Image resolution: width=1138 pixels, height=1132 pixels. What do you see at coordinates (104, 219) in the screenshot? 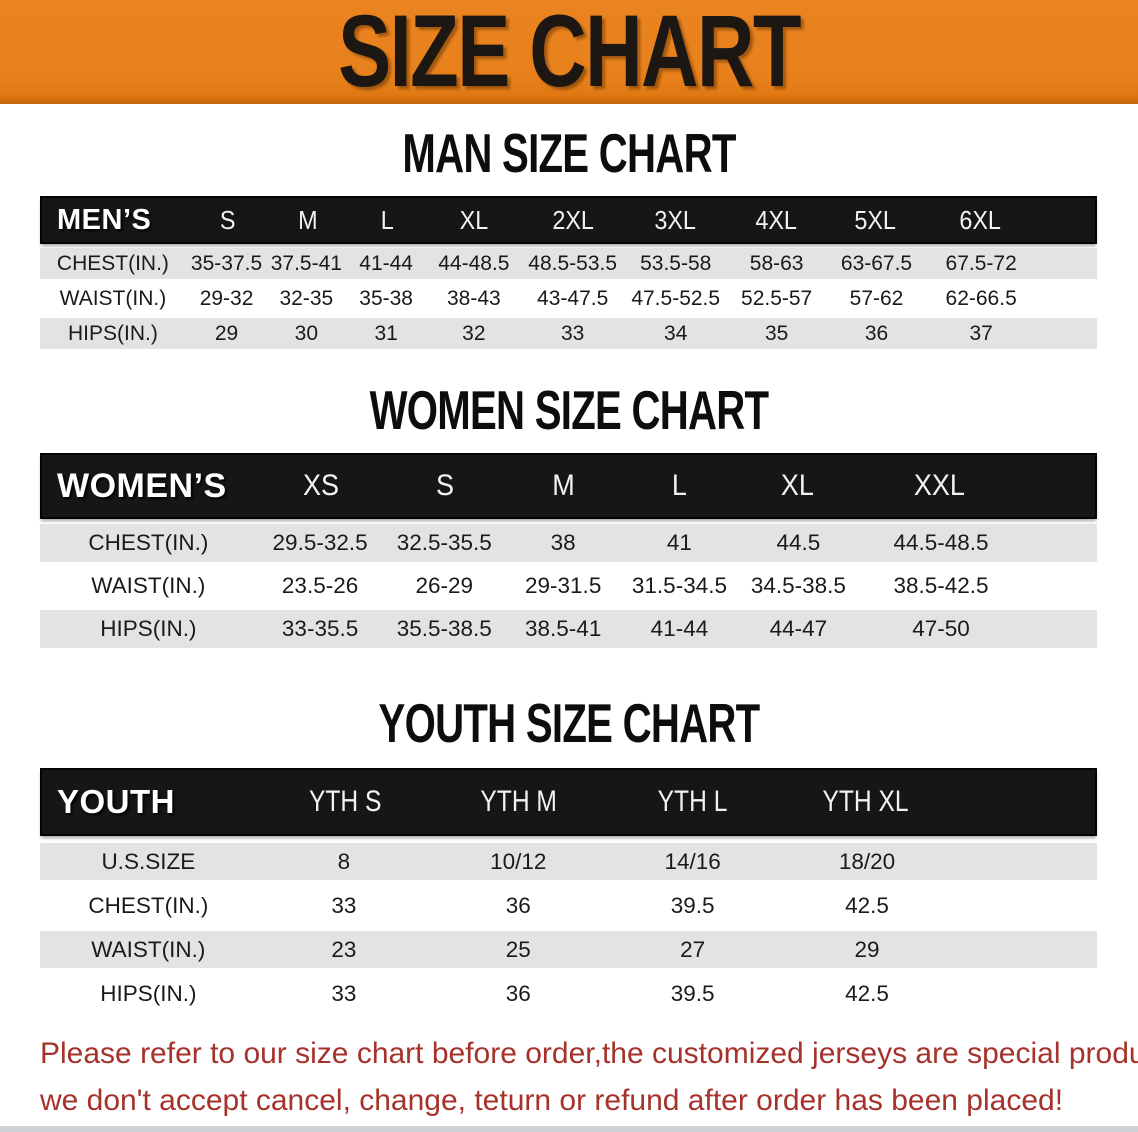
I see `men-table-label: MEN’S` at bounding box center [104, 219].